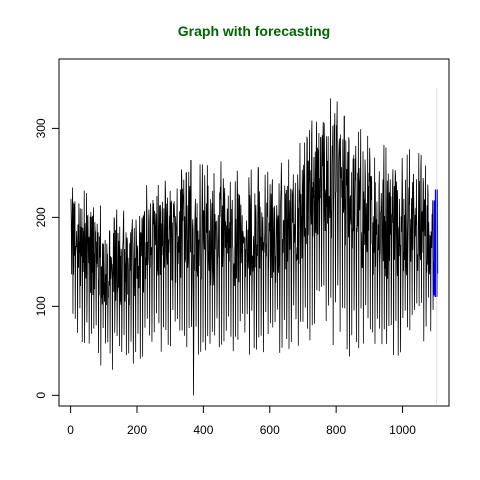 This screenshot has width=480, height=480. Describe the element at coordinates (41, 128) in the screenshot. I see `y-tick-label: 300` at that location.